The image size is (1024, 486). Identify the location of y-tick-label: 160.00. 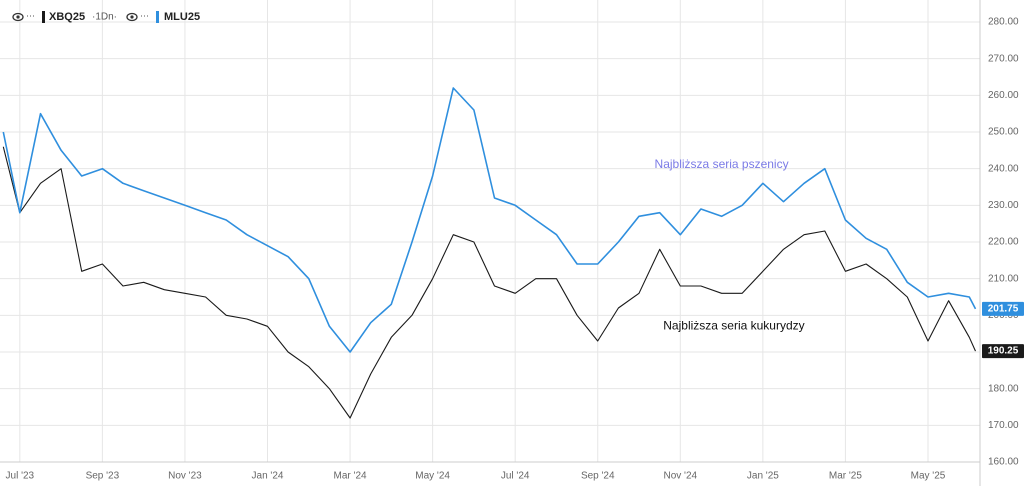
(1003, 462).